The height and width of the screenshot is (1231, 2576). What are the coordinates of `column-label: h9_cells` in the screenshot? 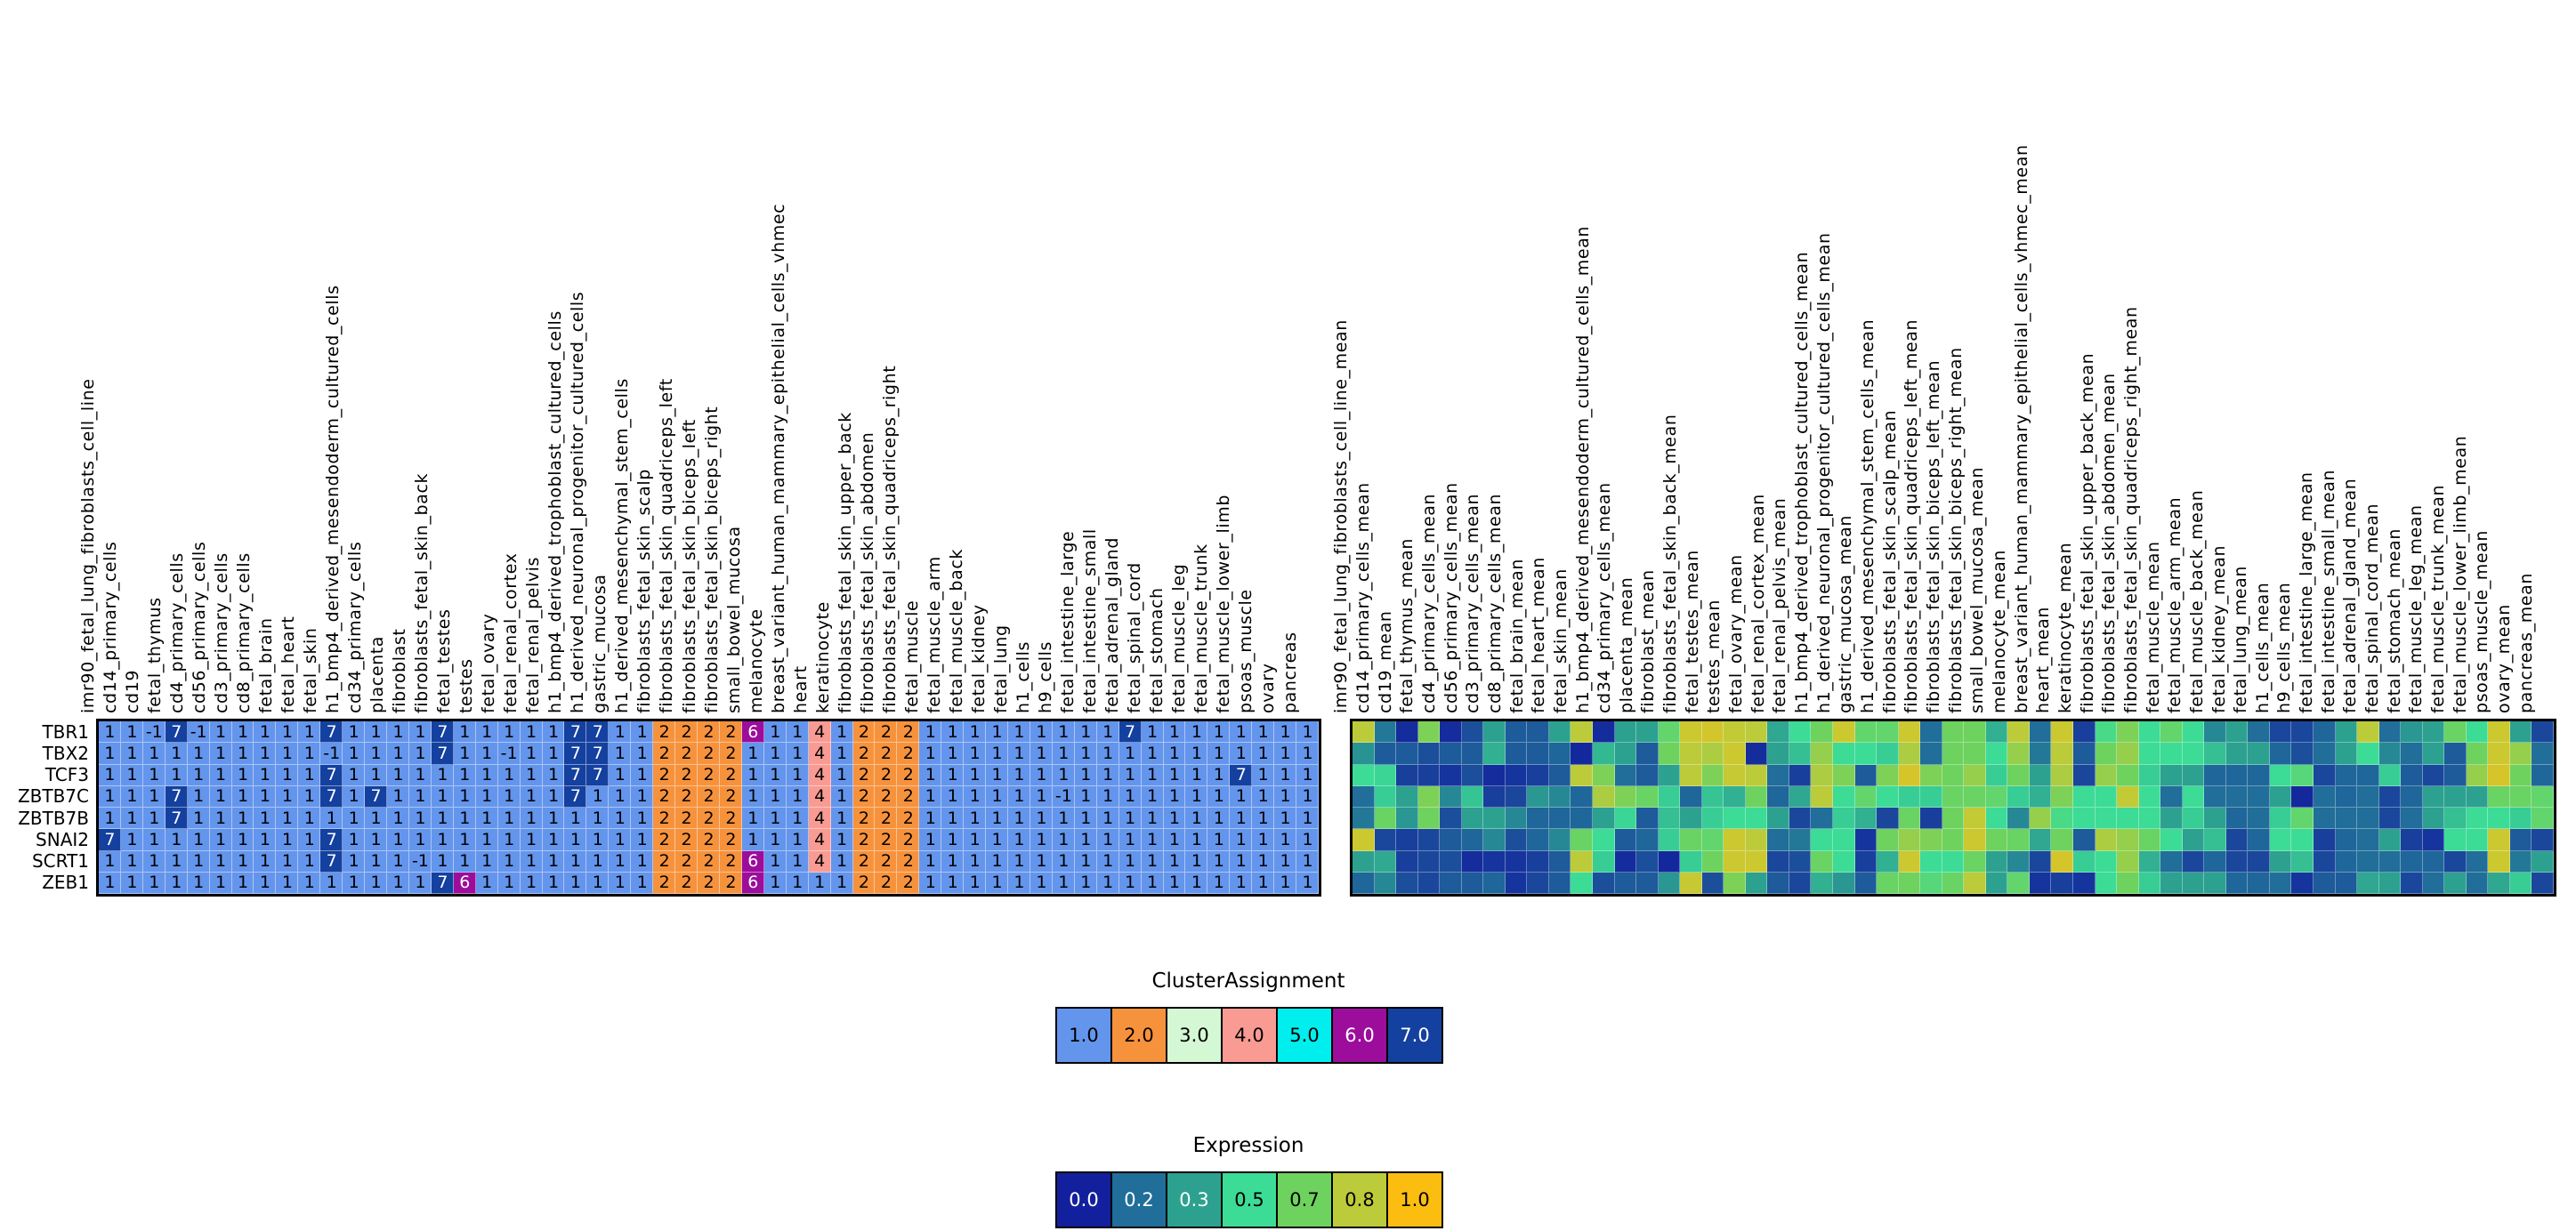 It's located at (1046, 677).